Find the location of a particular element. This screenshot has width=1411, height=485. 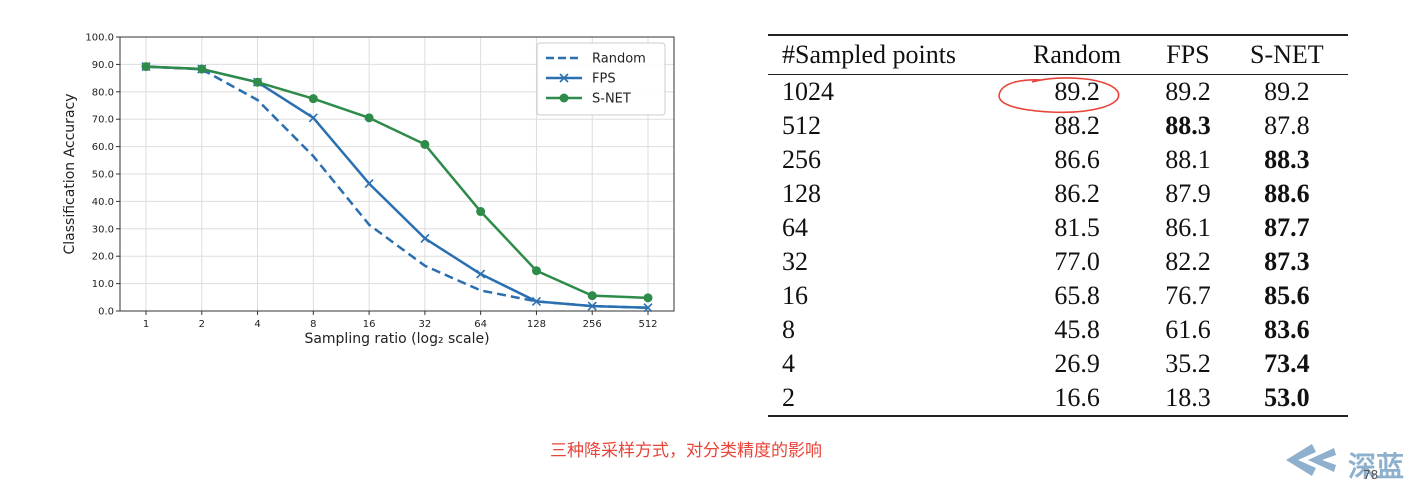

table-cell: 76.7 is located at coordinates (1188, 295).